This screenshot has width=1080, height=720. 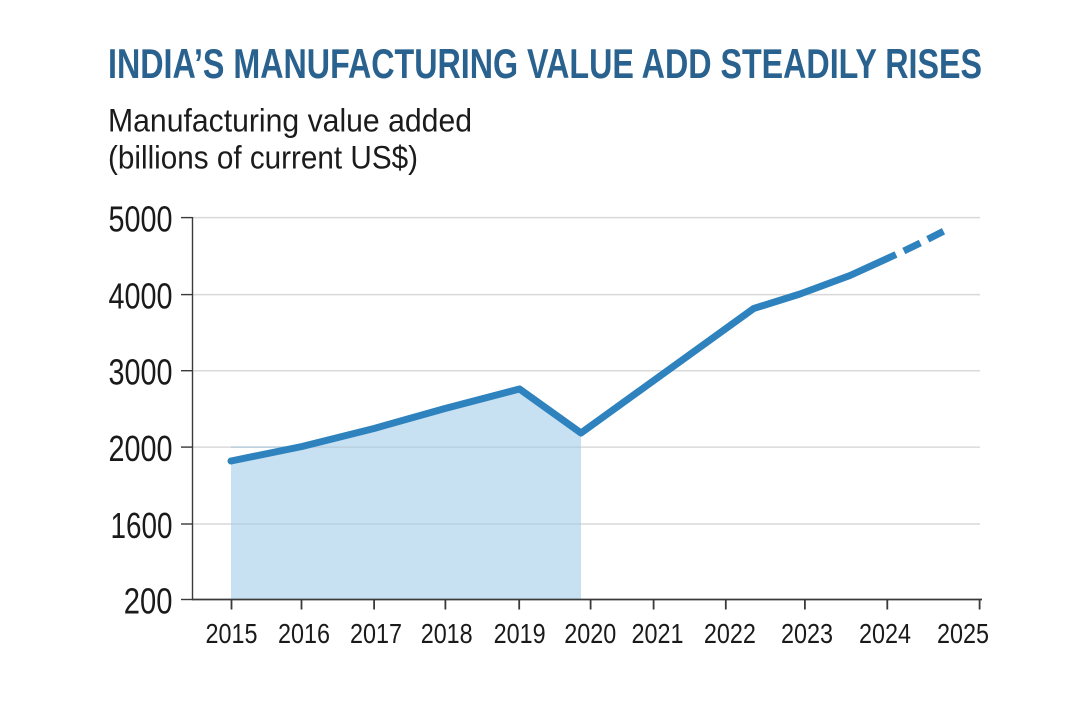 I want to click on svg-text: 2022, so click(x=730, y=633).